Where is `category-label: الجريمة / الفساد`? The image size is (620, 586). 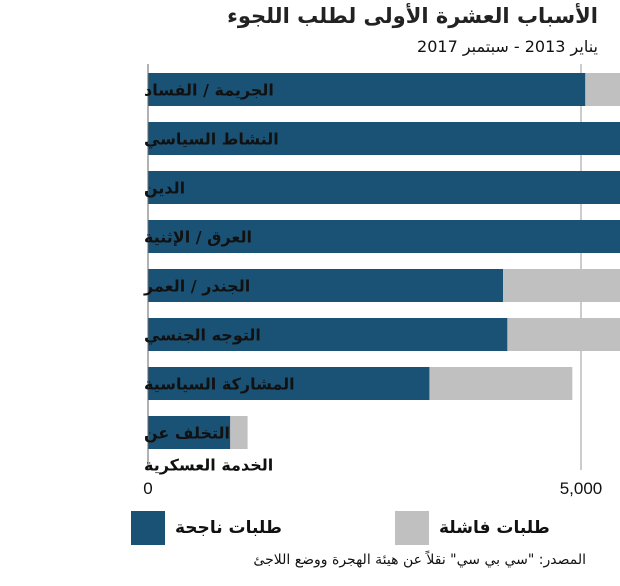
category-label: الجريمة / الفساد is located at coordinates (209, 90).